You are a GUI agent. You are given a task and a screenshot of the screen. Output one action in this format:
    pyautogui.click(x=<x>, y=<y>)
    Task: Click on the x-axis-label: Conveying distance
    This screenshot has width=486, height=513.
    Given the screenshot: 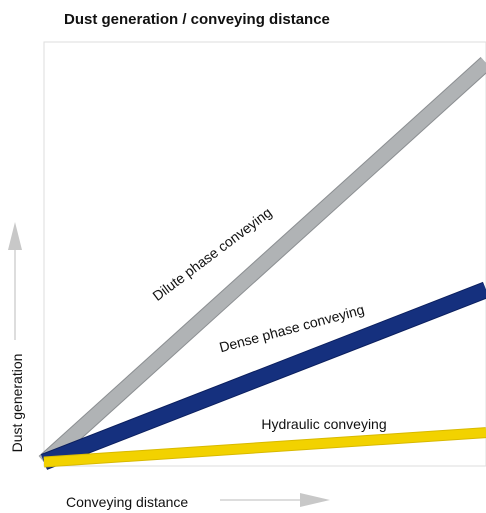 What is the action you would take?
    pyautogui.click(x=127, y=502)
    